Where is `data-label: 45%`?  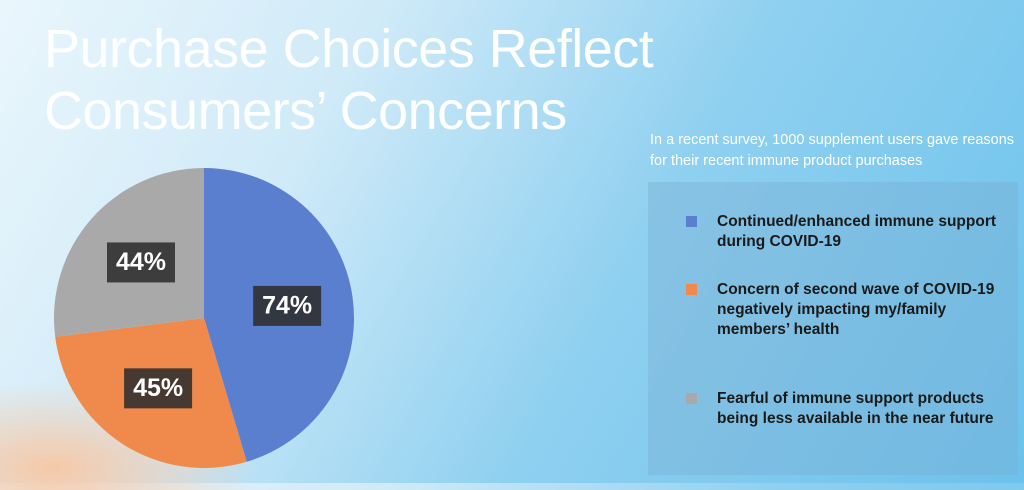
data-label: 45% is located at coordinates (158, 388).